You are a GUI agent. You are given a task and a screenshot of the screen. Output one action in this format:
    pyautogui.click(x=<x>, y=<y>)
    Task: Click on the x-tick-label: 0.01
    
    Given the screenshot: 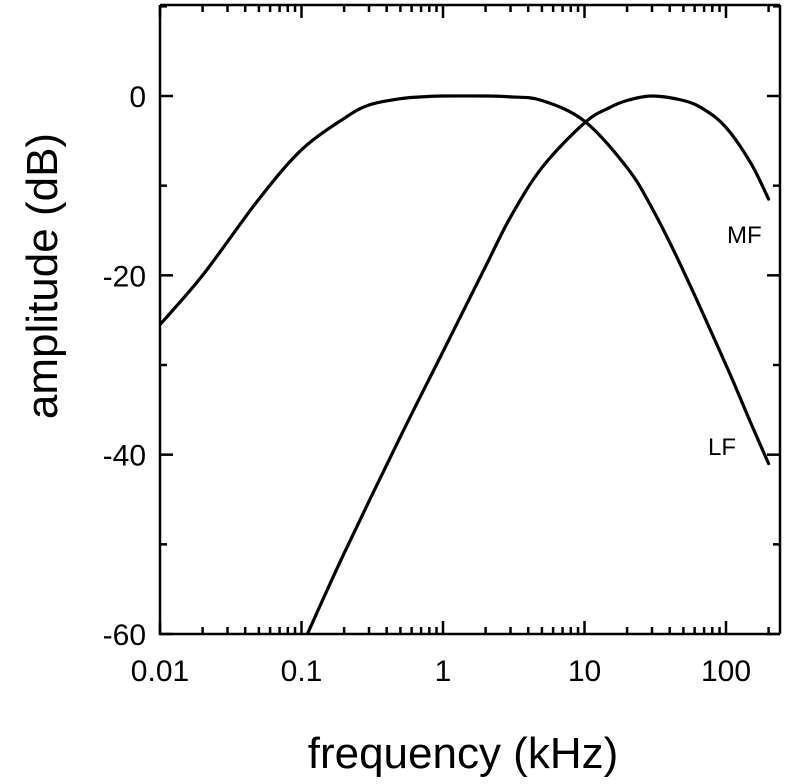 What is the action you would take?
    pyautogui.click(x=160, y=671)
    